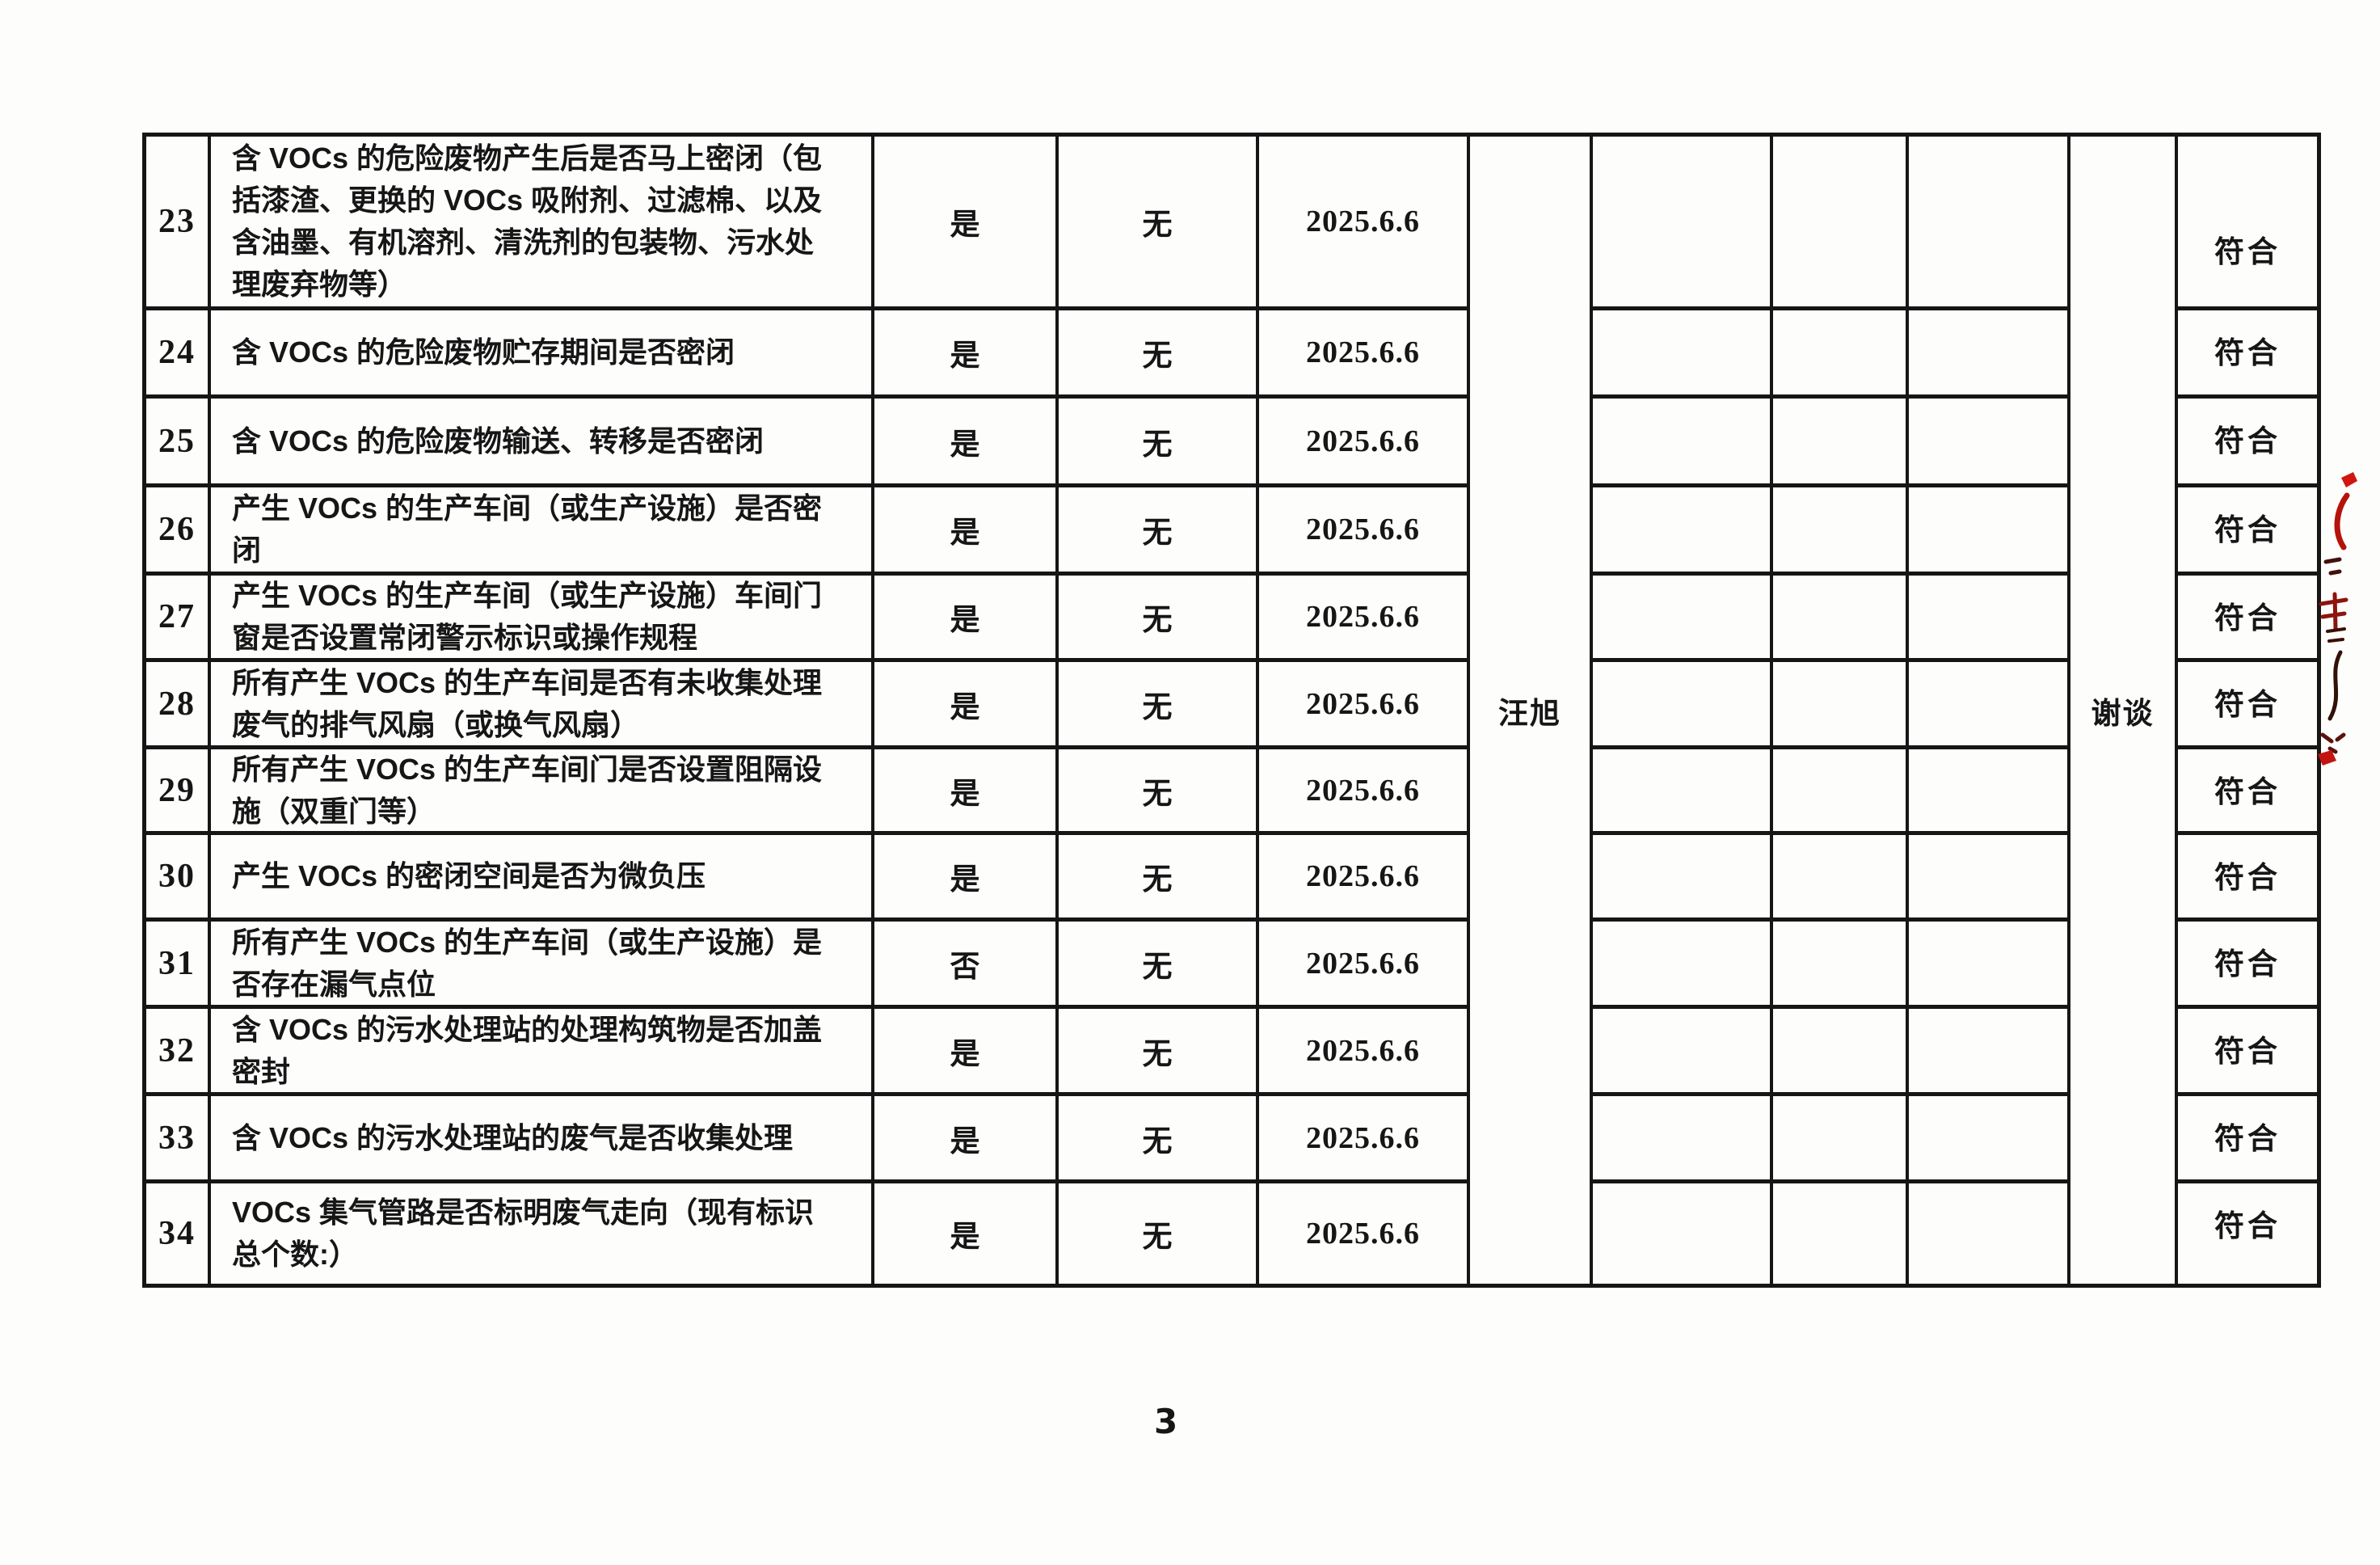 This screenshot has width=2380, height=1565. I want to click on page-number: 3, so click(1166, 1421).